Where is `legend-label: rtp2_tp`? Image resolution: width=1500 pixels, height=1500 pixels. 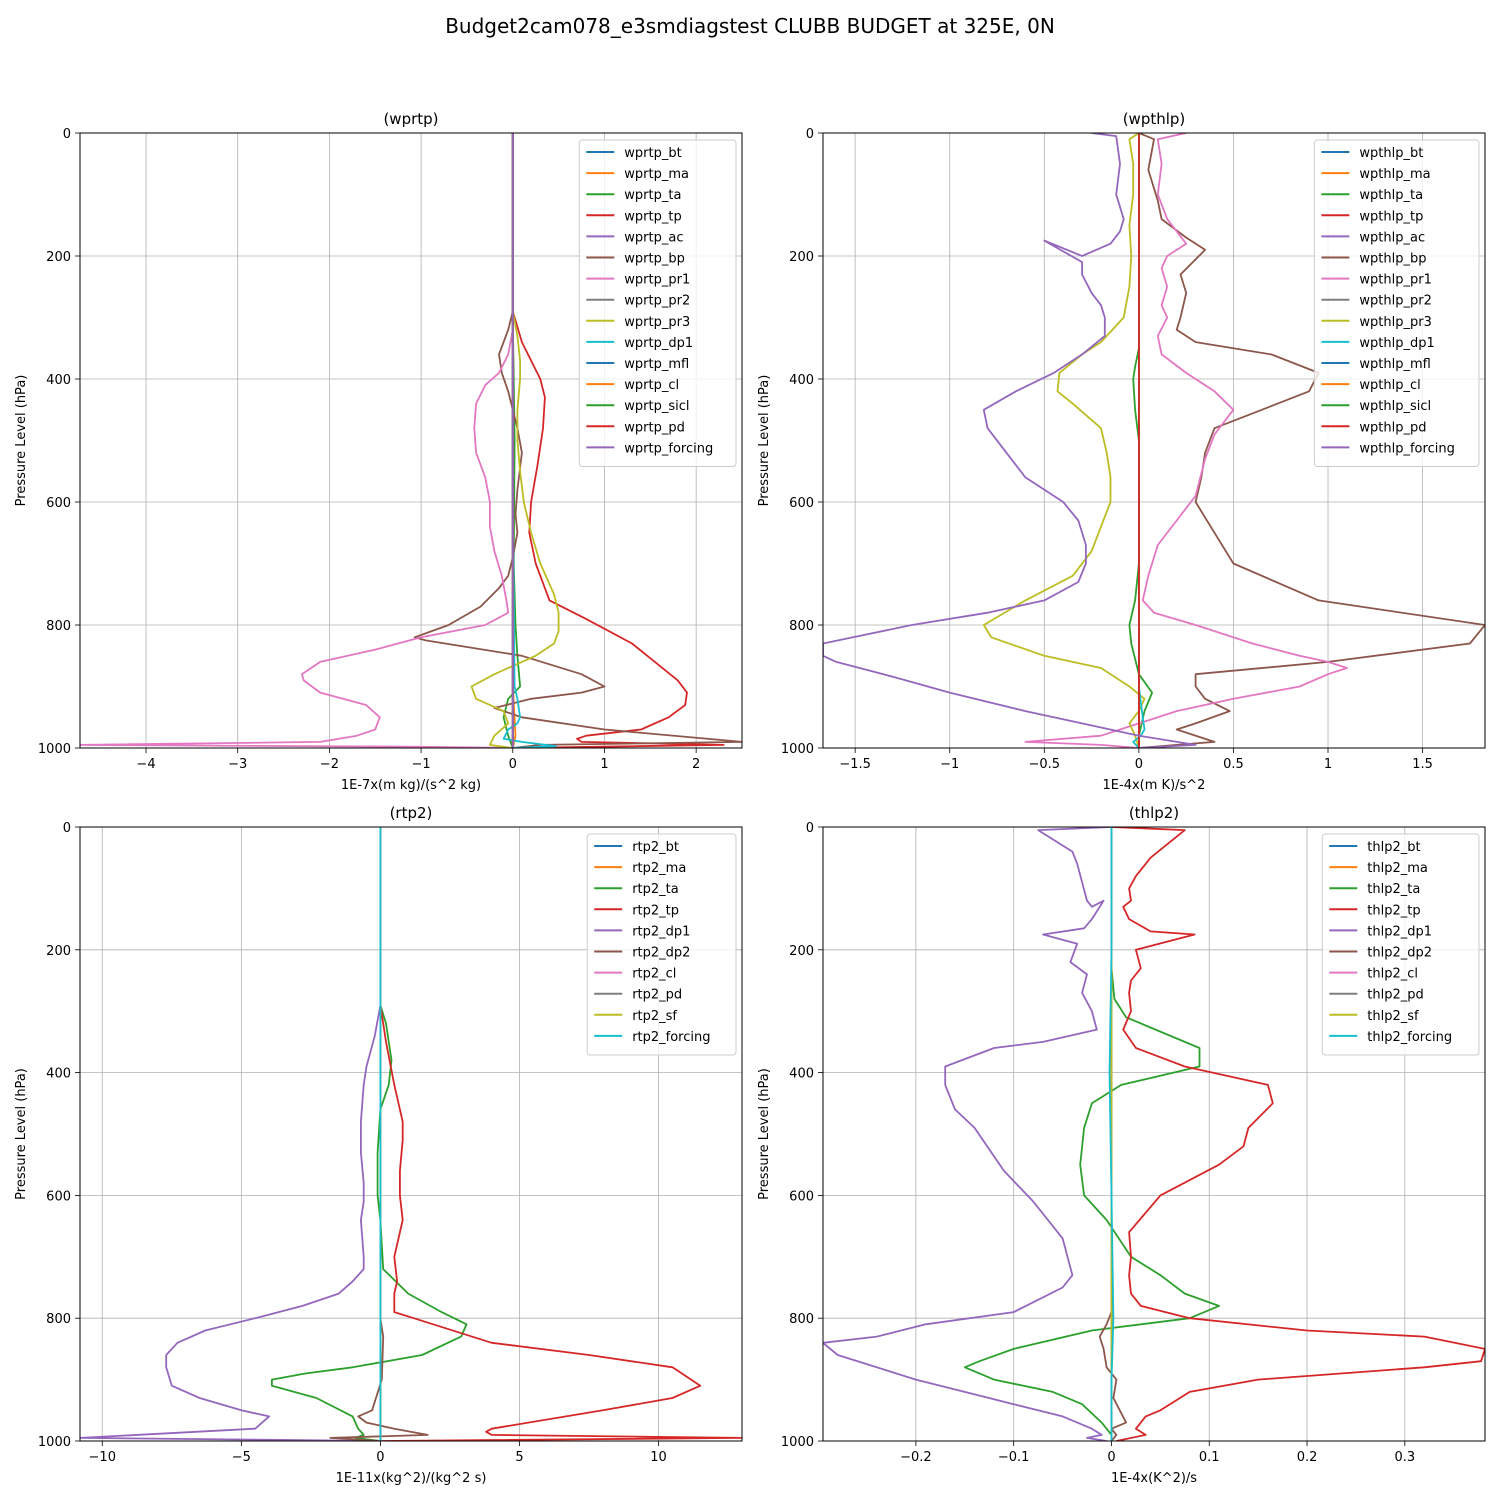
legend-label: rtp2_tp is located at coordinates (655, 910).